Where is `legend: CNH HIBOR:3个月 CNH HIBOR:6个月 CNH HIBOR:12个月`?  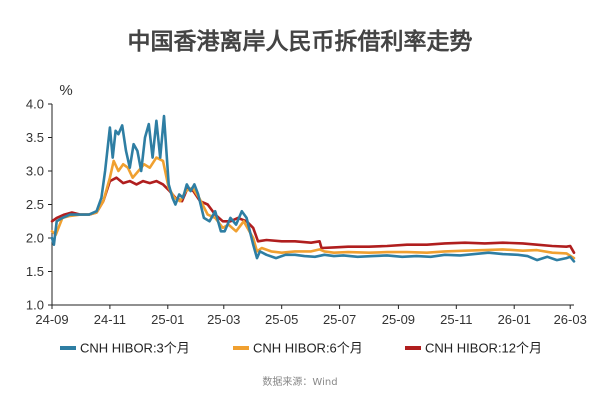 legend: CNH HIBOR:3个月 CNH HIBOR:6个月 CNH HIBOR:12个月 is located at coordinates (301, 348).